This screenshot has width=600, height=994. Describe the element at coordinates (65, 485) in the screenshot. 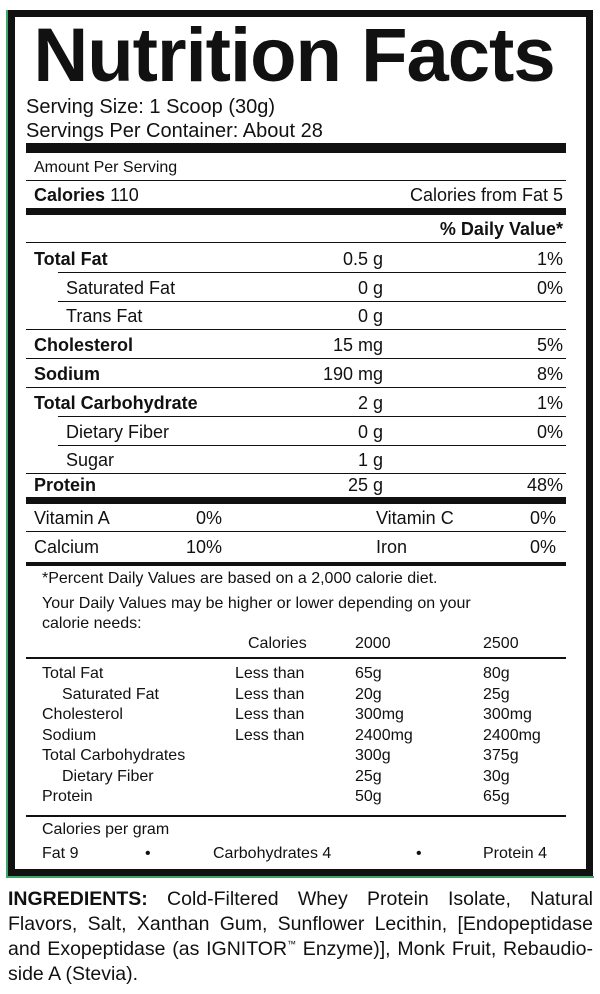

I see `nutrient-name: Protein` at that location.